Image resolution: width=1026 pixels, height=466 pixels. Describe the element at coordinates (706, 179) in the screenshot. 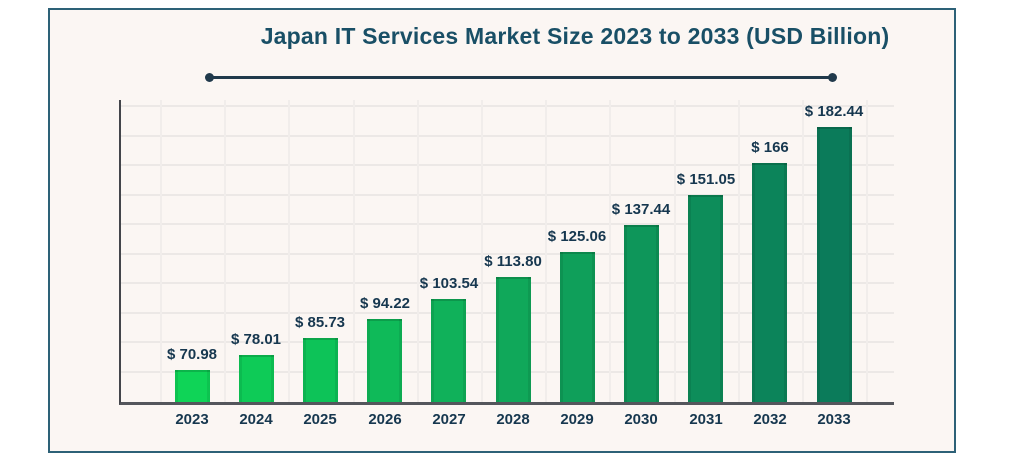

I see `bar-value-label-2031: $ 151.05` at that location.